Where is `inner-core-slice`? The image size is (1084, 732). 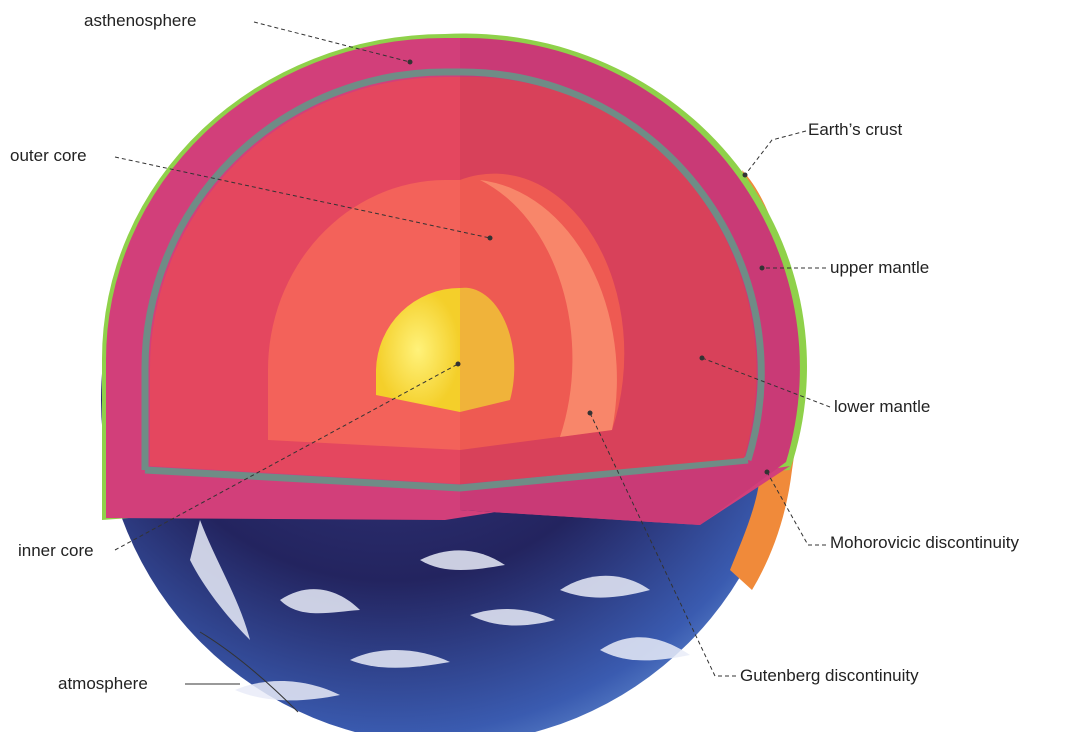 inner-core-slice is located at coordinates (487, 349).